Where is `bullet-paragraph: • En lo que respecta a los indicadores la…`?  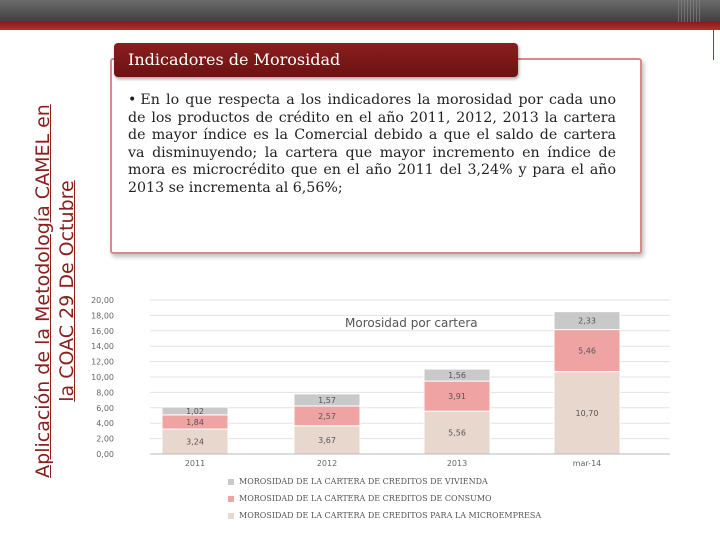
bullet-paragraph: • En lo que respecta a los indicadores la… is located at coordinates (372, 144).